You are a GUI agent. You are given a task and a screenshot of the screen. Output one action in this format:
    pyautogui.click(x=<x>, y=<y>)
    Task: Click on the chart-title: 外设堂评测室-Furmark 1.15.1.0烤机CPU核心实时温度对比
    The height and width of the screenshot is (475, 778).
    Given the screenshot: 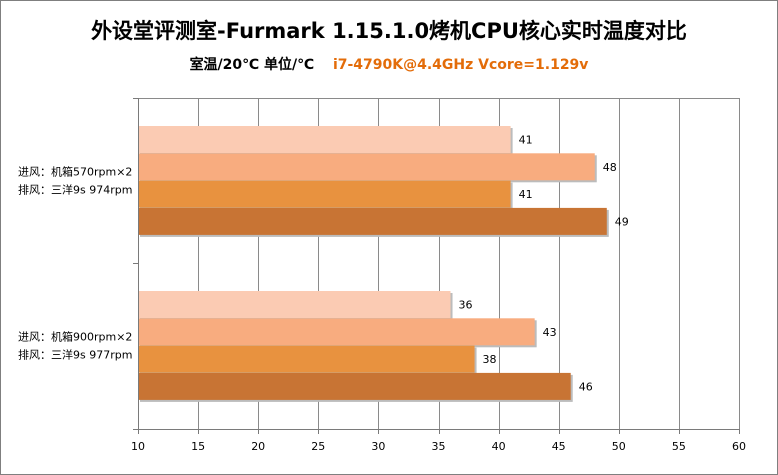 What is the action you would take?
    pyautogui.click(x=389, y=31)
    